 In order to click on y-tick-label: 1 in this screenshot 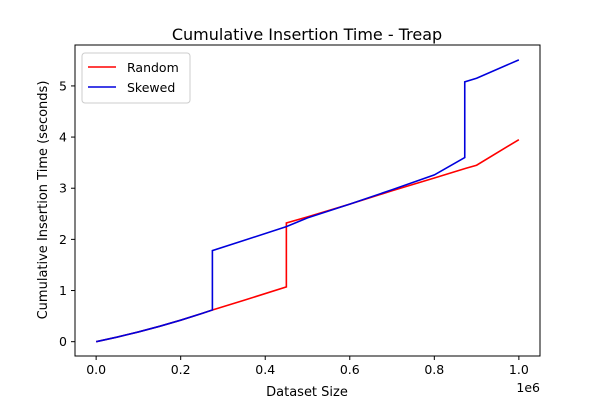, I will do `click(63, 290)`.